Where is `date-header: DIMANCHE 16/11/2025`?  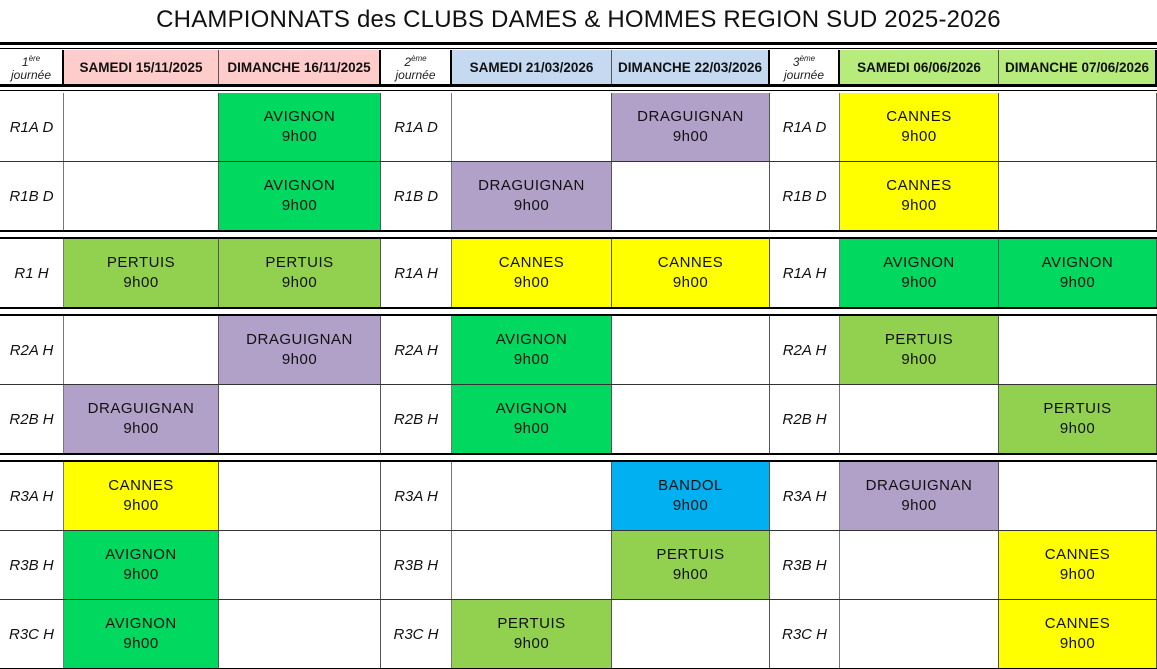
date-header: DIMANCHE 16/11/2025 is located at coordinates (300, 67).